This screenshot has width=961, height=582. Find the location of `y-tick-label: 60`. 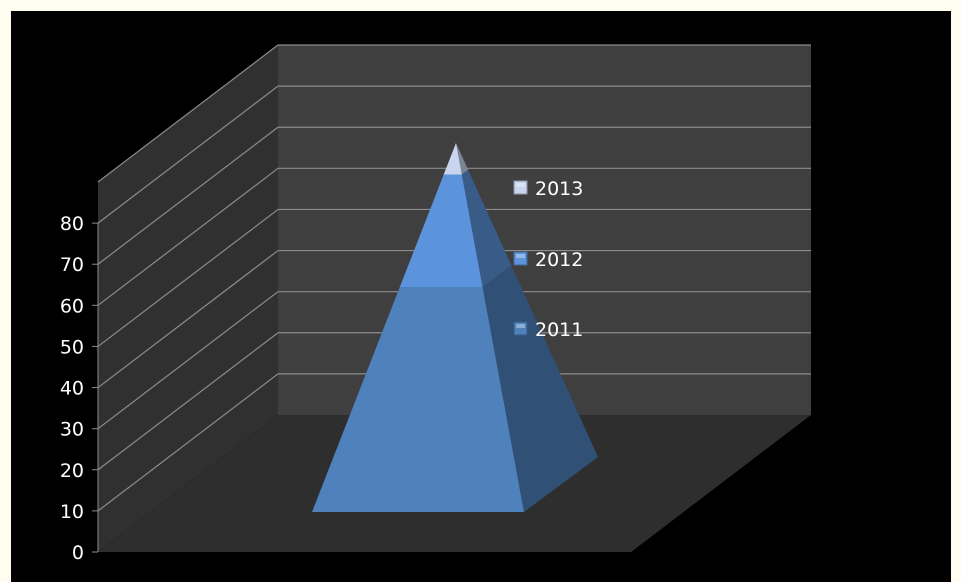

y-tick-label: 60 is located at coordinates (72, 306).